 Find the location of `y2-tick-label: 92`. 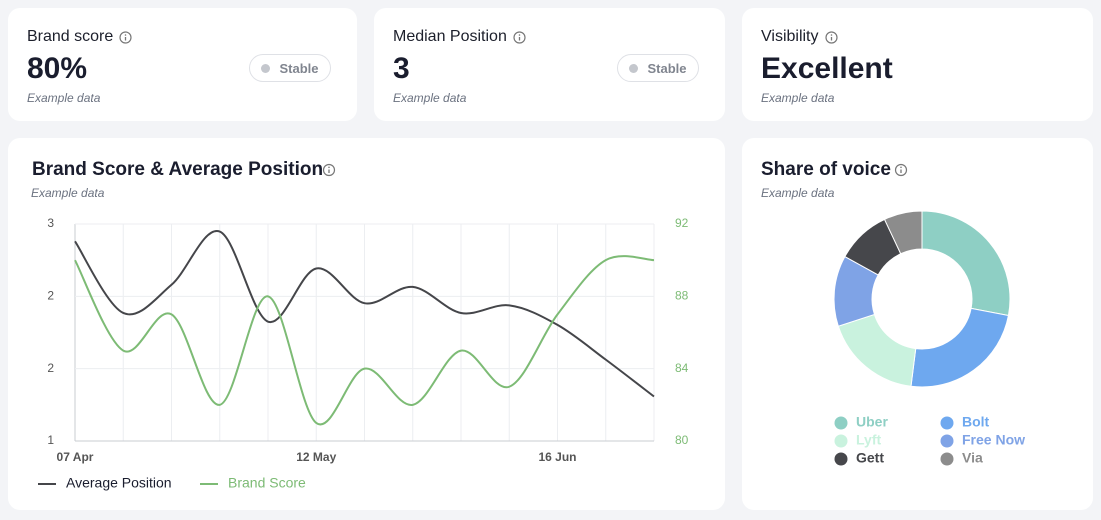

y2-tick-label: 92 is located at coordinates (682, 223).